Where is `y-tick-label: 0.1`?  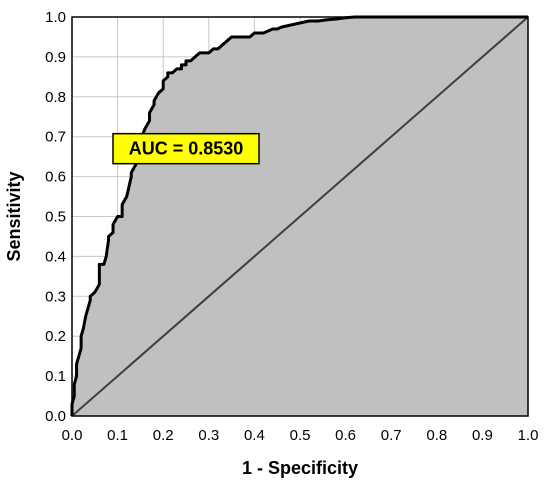 y-tick-label: 0.1 is located at coordinates (55, 376).